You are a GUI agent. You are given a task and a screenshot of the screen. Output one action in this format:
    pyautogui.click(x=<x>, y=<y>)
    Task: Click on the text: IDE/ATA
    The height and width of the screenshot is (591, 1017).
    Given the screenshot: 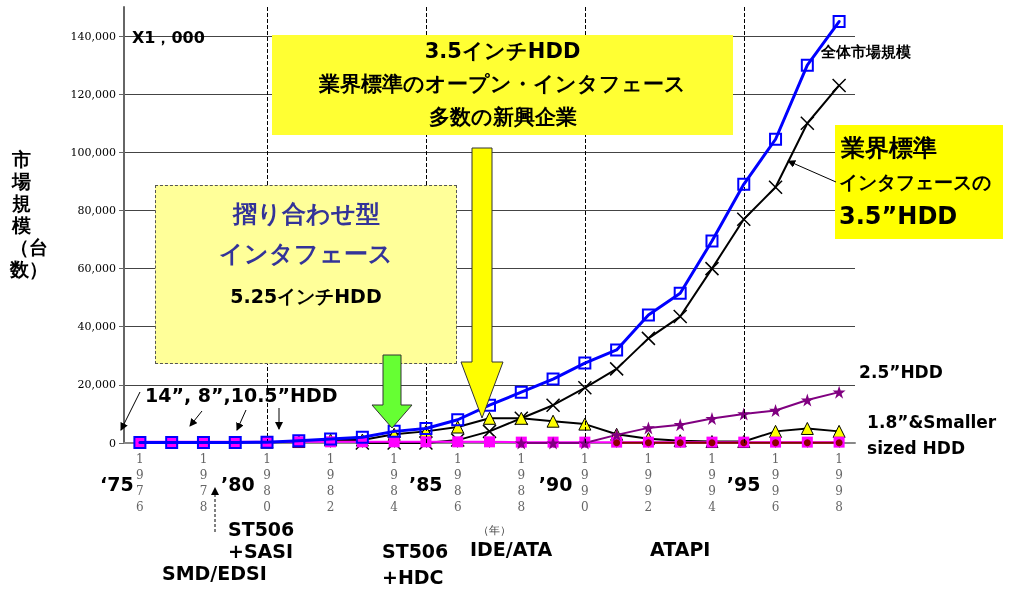 What is the action you would take?
    pyautogui.click(x=511, y=549)
    